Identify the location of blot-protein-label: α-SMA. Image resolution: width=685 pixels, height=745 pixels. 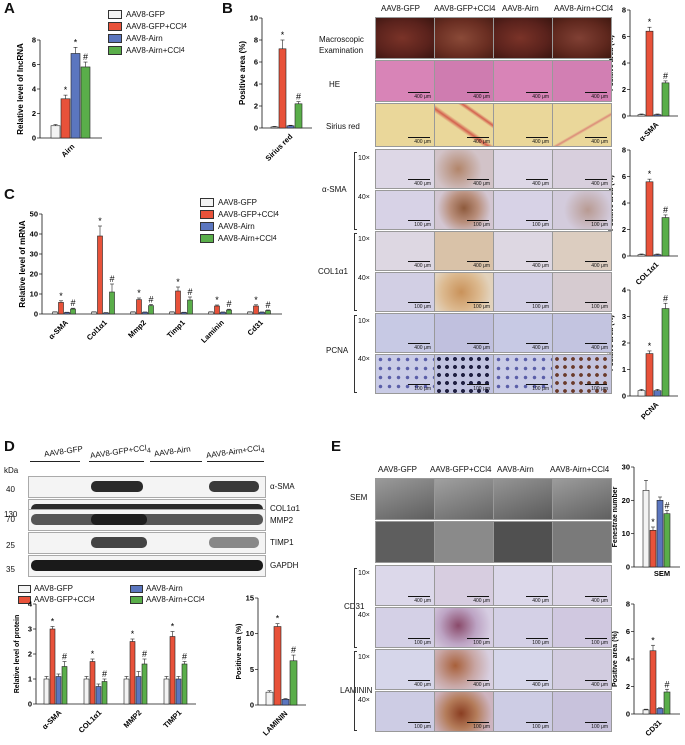
(282, 486).